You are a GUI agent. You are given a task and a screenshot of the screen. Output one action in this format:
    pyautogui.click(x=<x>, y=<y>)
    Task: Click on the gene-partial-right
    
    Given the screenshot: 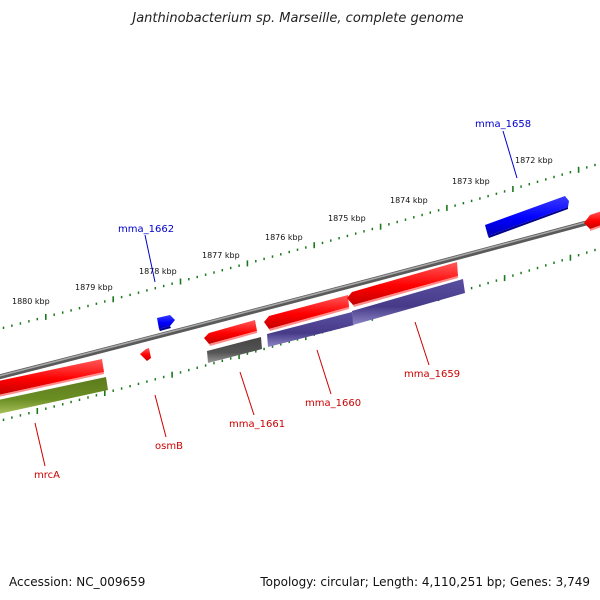 What is the action you would take?
    pyautogui.click(x=592, y=221)
    